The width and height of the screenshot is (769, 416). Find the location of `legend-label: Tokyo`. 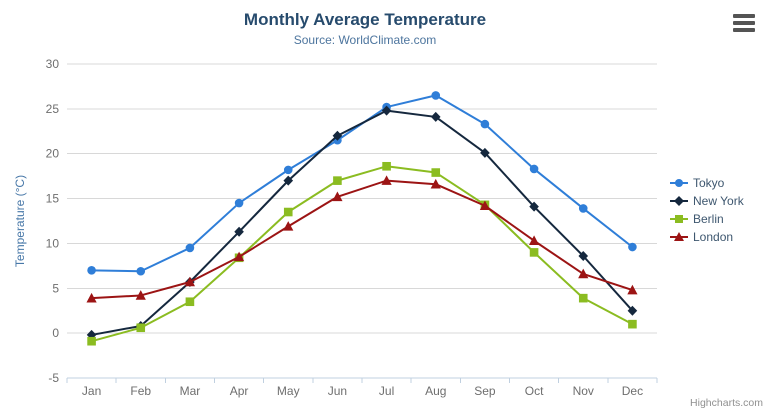

legend-label: Tokyo is located at coordinates (709, 183).